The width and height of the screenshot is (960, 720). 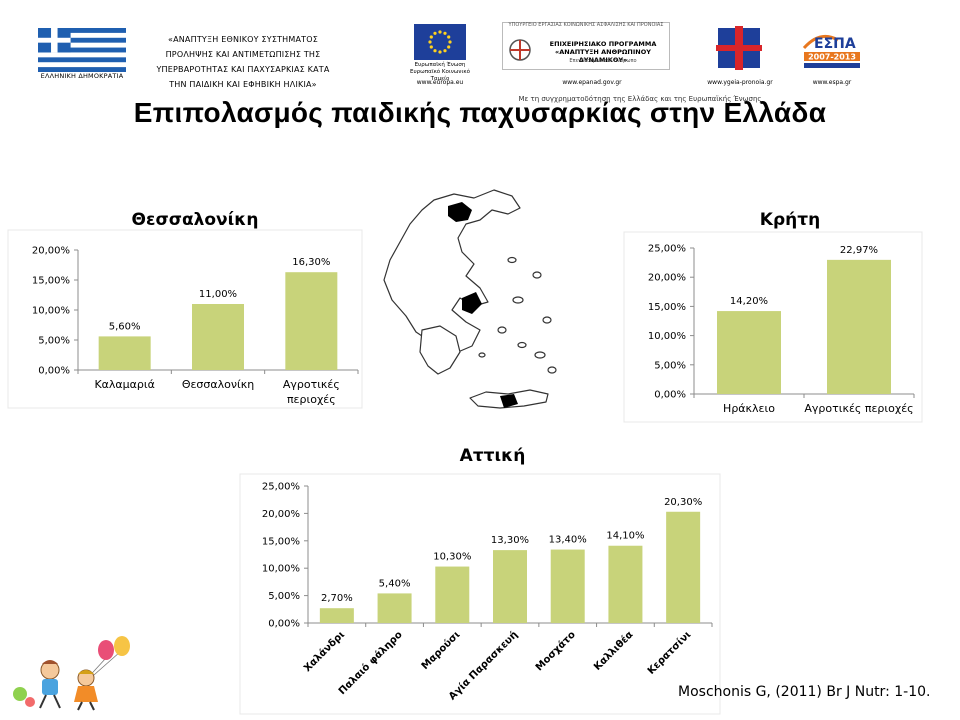 What do you see at coordinates (243, 54) in the screenshot?
I see `project-title-line: ΠΡΟΛΗΨΗΣ ΚΑΙ ΑΝΤΙΜΕΤΩΠΙΣΗΣ ΤΗΣ` at bounding box center [243, 54].